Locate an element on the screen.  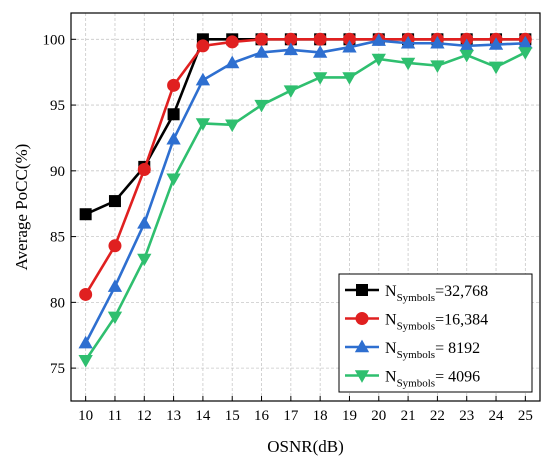
x-tick-label: 13 is located at coordinates (173, 416).